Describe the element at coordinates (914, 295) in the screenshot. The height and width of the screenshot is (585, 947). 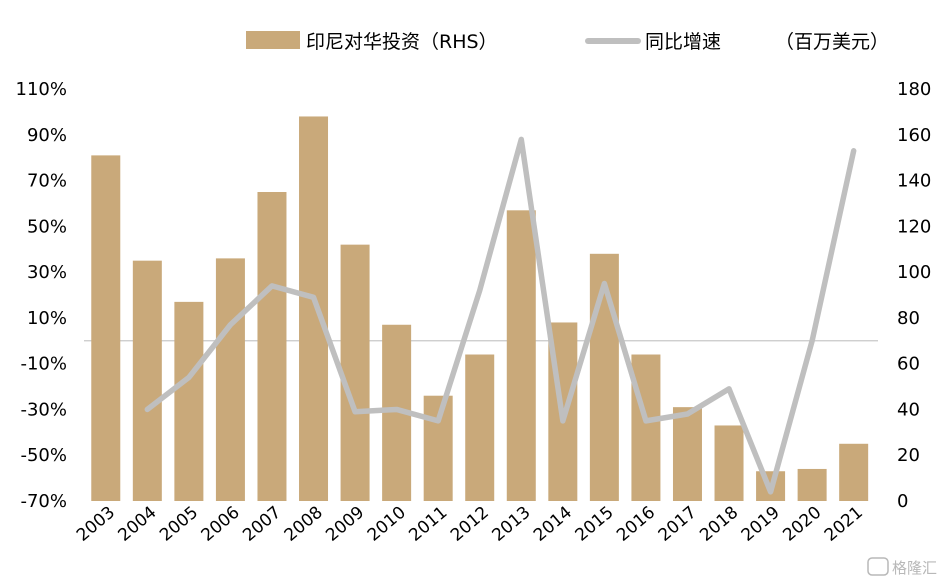
I see `right-axis: 0 20 40 60 80 100 120 140 160 180` at that location.